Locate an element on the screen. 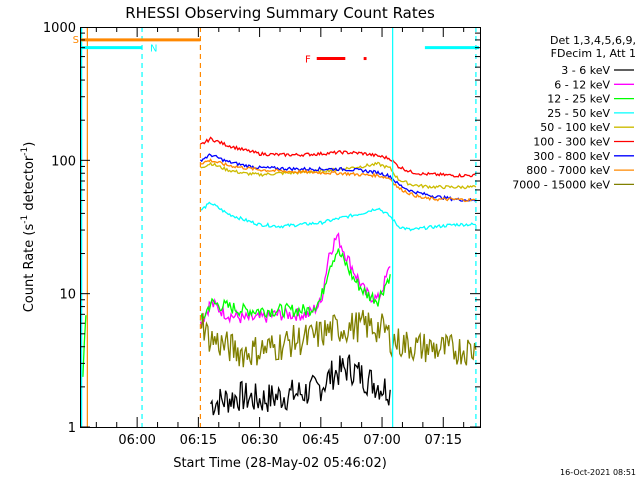 The width and height of the screenshot is (640, 480). legend-label: 12 - 25 keV is located at coordinates (578, 99).